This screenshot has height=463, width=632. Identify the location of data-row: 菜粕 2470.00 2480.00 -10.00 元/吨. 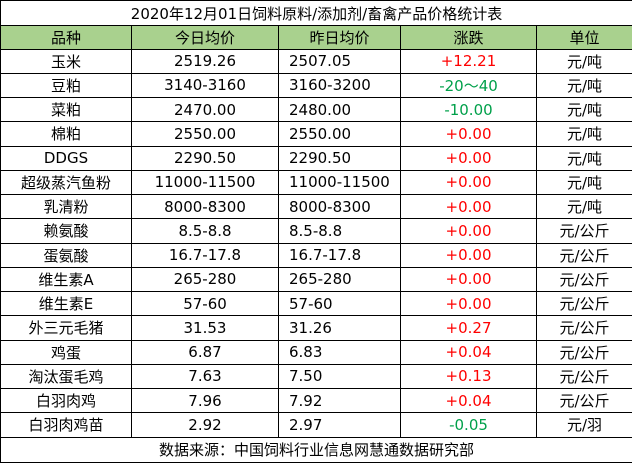
(316, 110).